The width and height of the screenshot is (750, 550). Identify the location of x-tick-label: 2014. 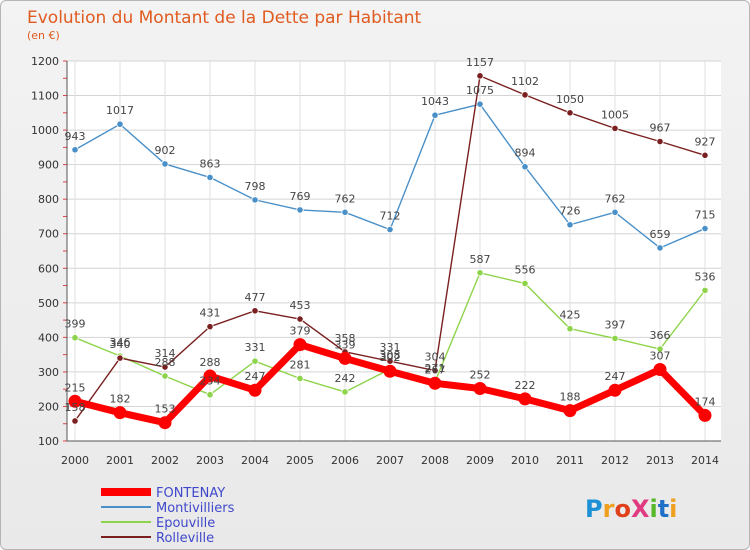
(705, 460).